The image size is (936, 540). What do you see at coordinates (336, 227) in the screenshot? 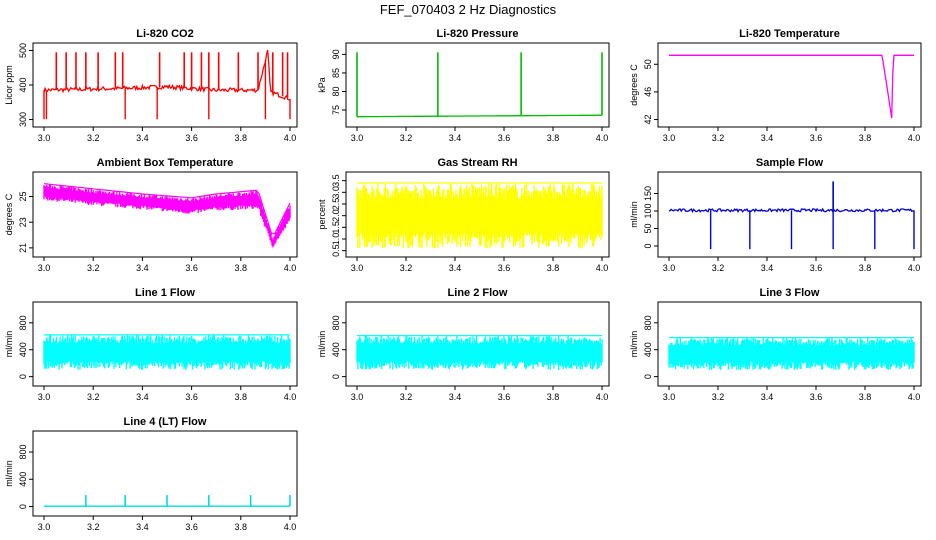
I see `y-tick-label: 1.5` at bounding box center [336, 227].